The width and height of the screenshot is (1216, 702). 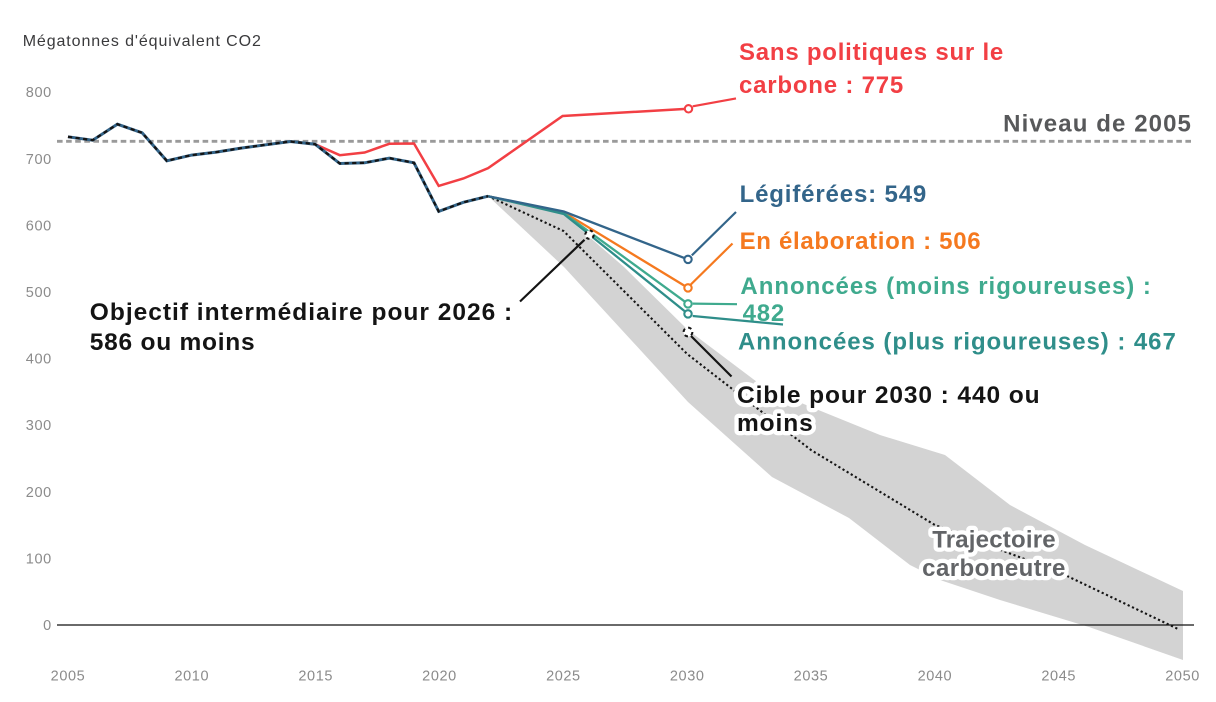 What do you see at coordinates (301, 312) in the screenshot?
I see `svg-text:Objectif intermédiaire pour 20: Objectif intermédiaire pour 2026 :` at bounding box center [301, 312].